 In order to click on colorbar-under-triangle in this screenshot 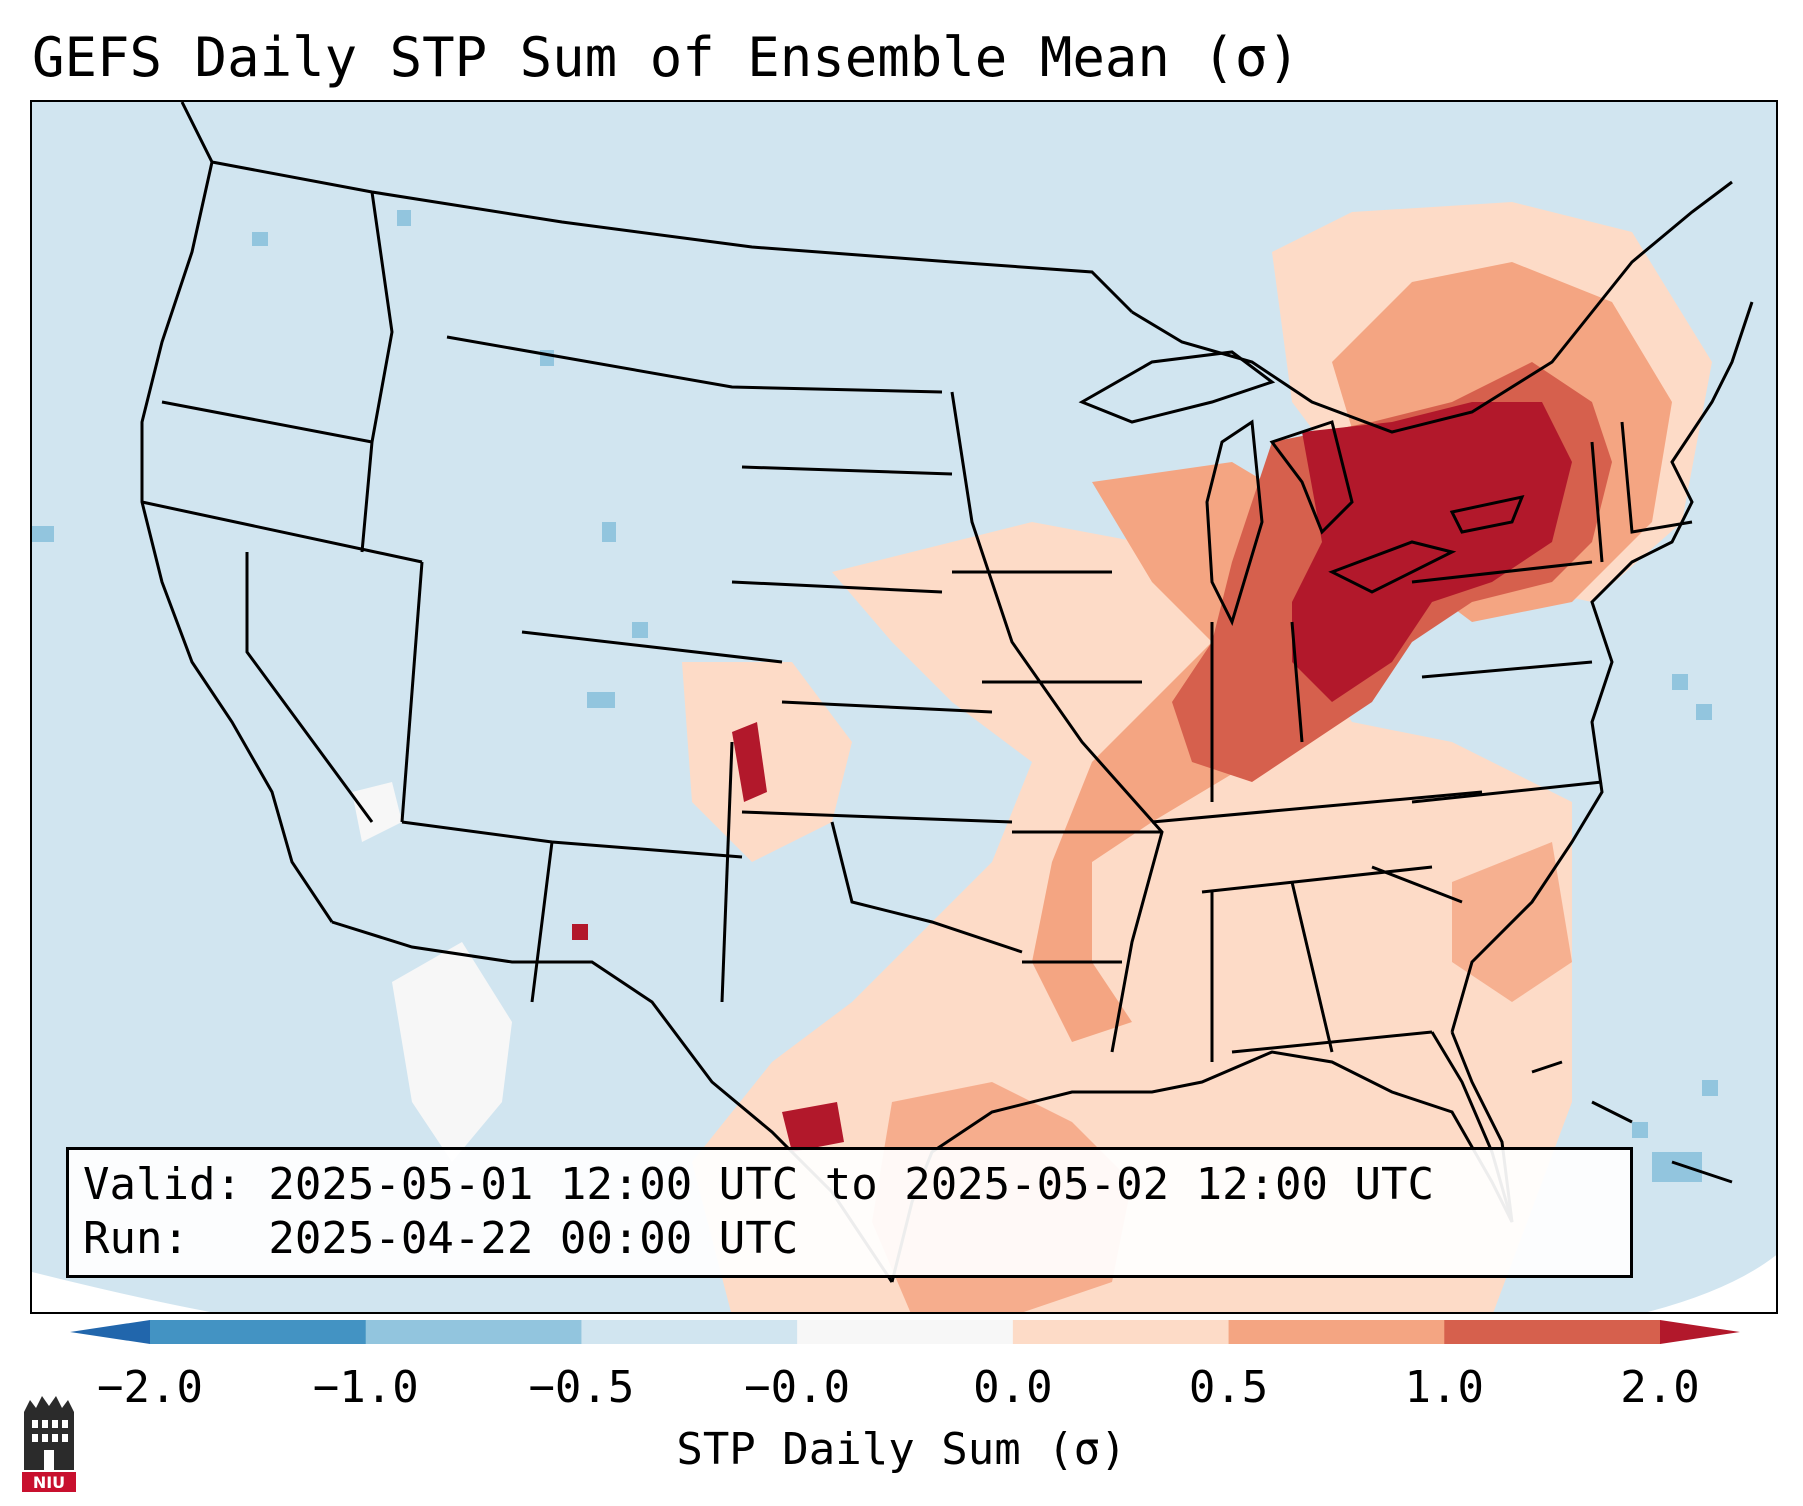, I will do `click(110, 1332)`.